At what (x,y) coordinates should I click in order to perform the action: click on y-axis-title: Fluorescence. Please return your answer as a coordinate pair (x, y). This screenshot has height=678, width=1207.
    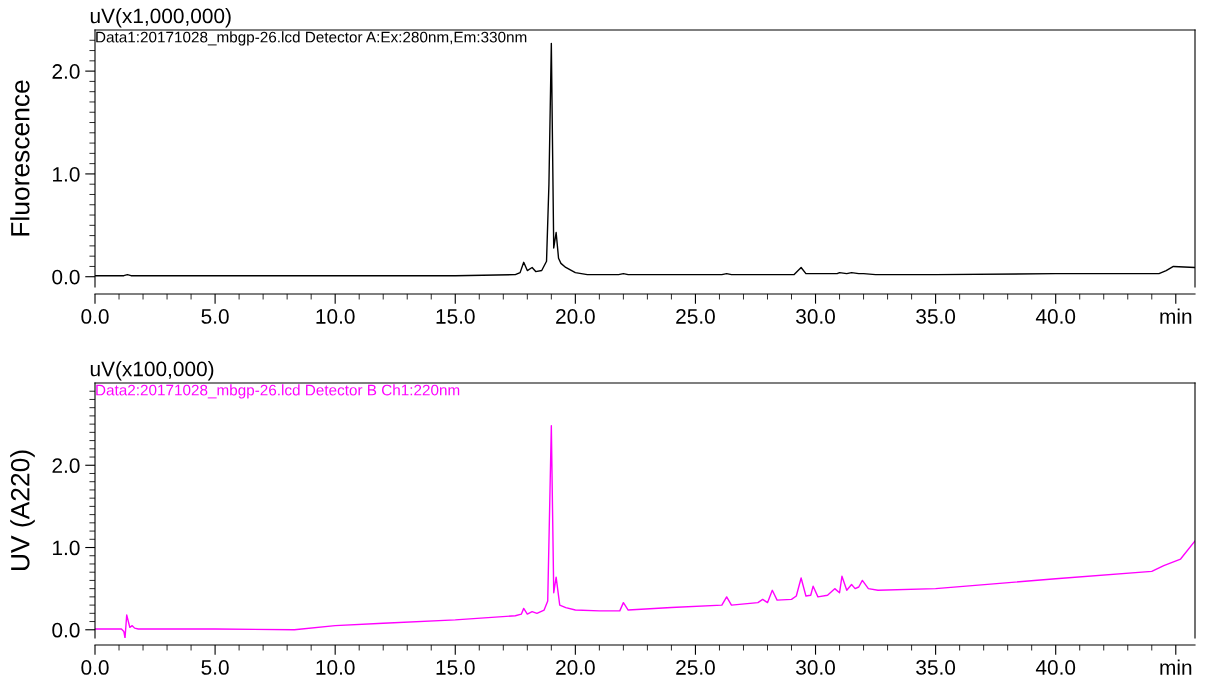
    Looking at the image, I should click on (20, 158).